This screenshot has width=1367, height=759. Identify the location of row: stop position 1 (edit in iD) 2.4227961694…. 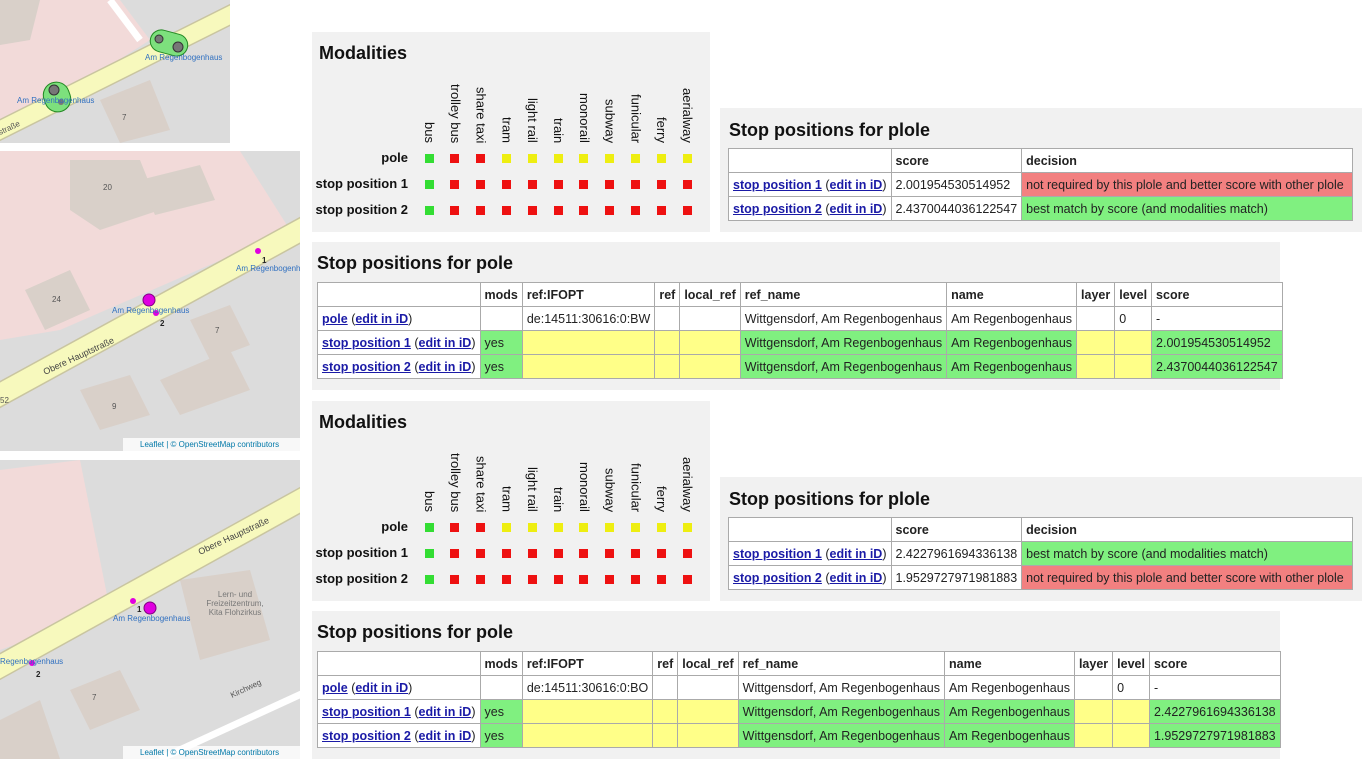
(1040, 553).